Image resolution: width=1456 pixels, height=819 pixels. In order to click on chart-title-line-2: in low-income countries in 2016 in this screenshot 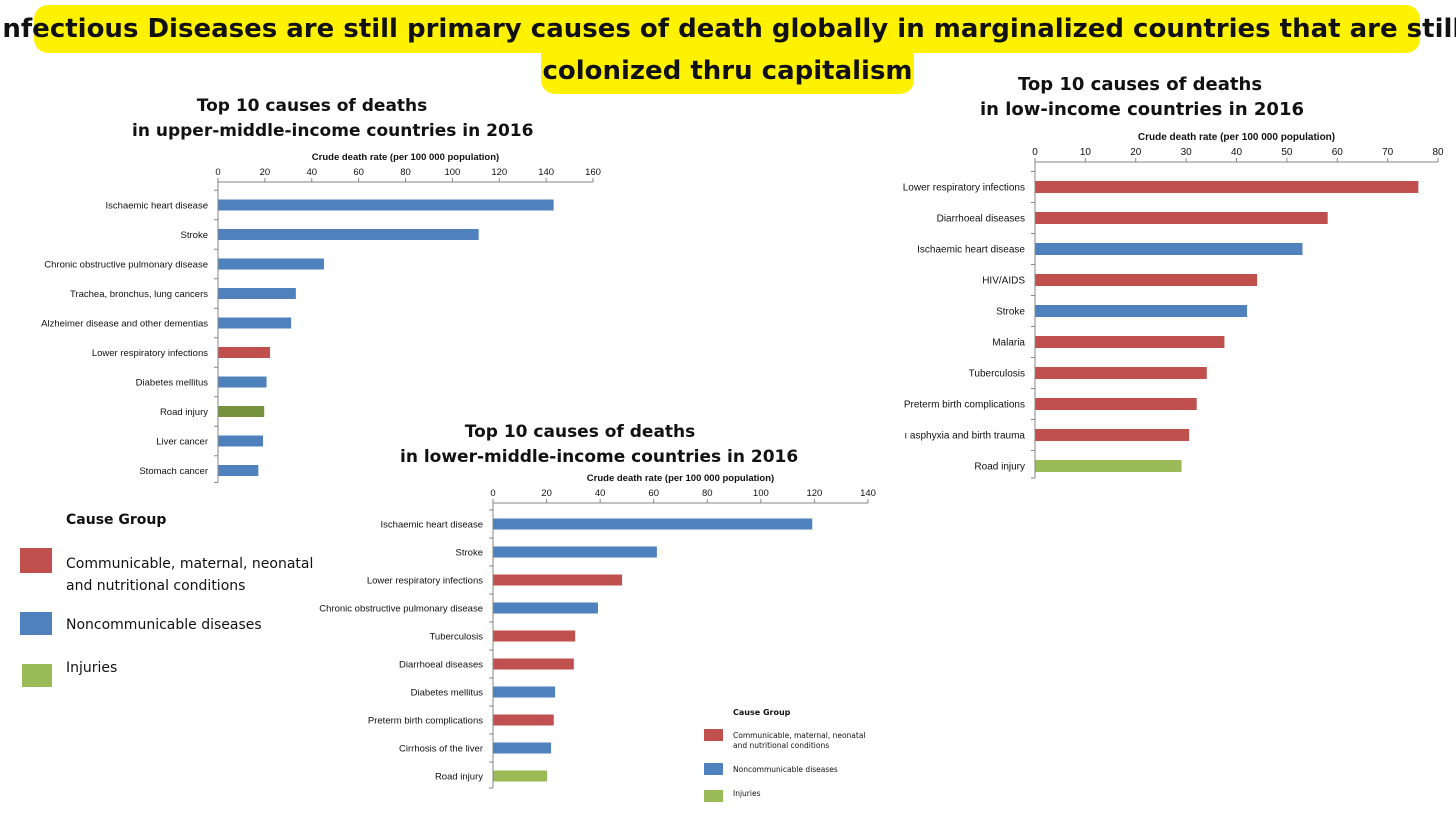, I will do `click(1142, 109)`.